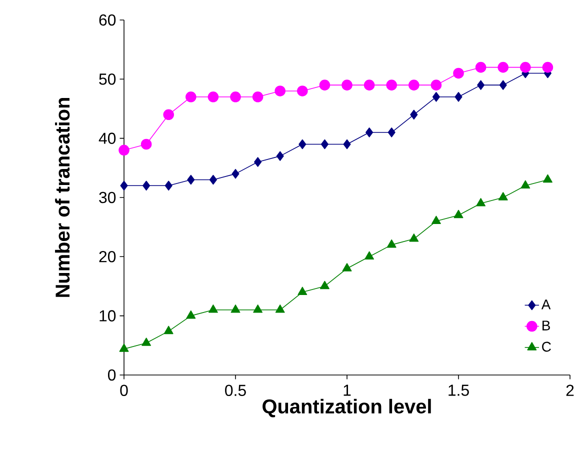 This screenshot has height=475, width=584. I want to click on x-tick-label: 1.5, so click(458, 390).